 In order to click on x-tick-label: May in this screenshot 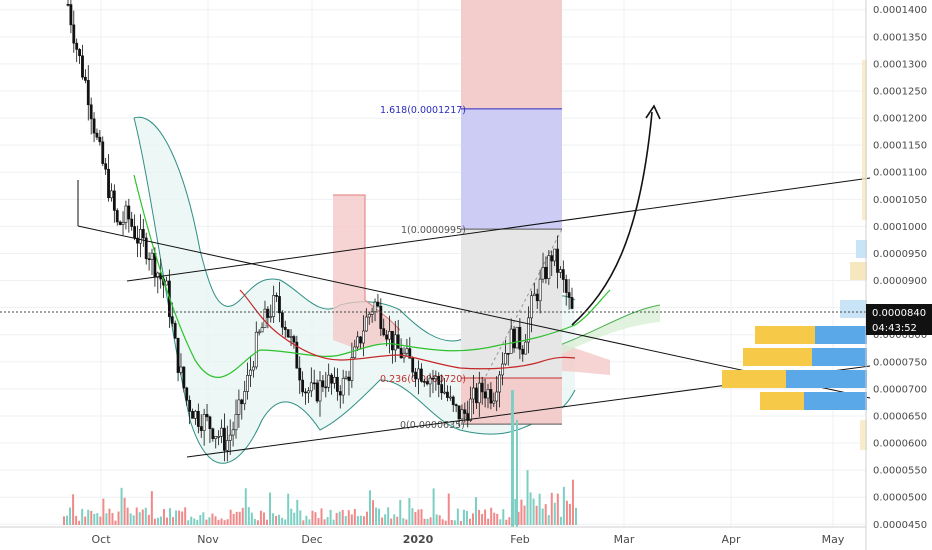, I will do `click(833, 539)`.